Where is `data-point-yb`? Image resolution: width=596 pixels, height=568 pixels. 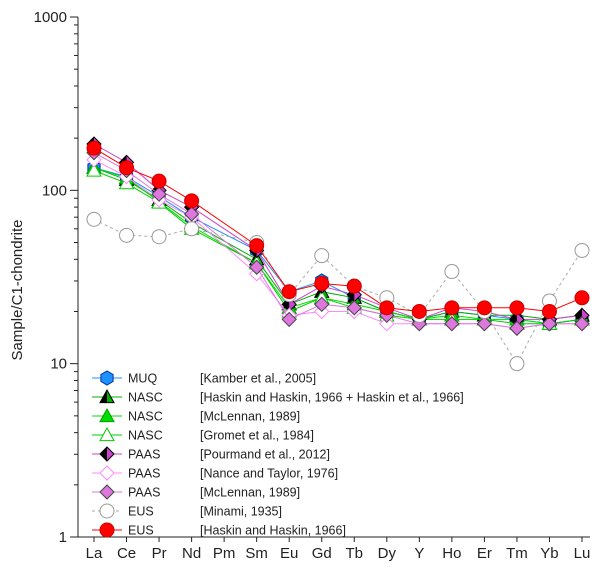 data-point-yb is located at coordinates (549, 324).